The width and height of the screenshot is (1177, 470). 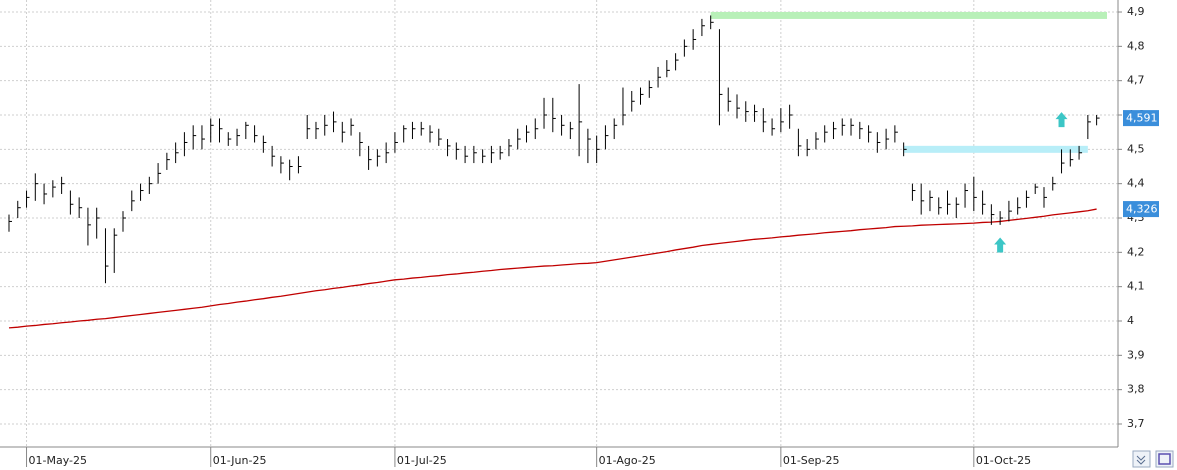 I want to click on price-label: 4,591, so click(x=1142, y=118).